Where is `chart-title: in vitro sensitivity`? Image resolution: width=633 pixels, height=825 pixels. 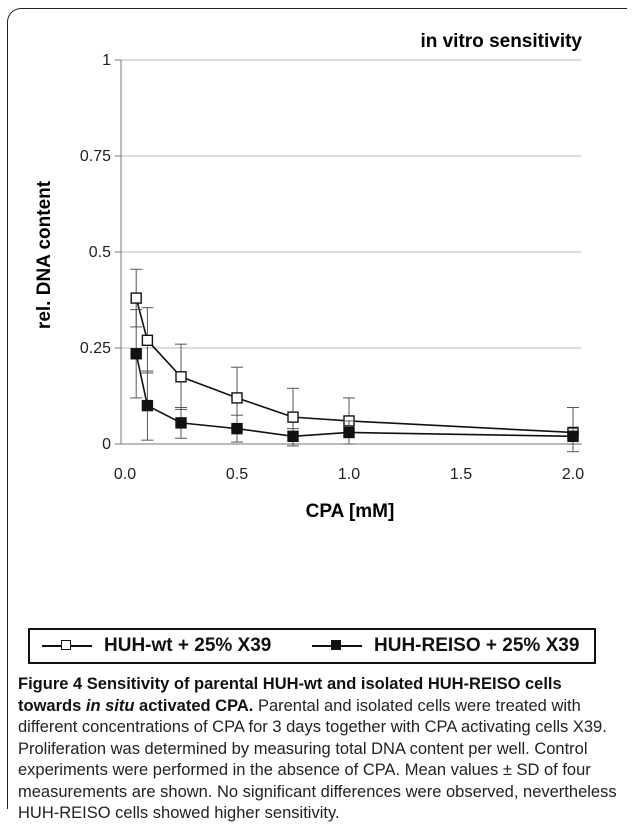
chart-title: in vitro sensitivity is located at coordinates (501, 41).